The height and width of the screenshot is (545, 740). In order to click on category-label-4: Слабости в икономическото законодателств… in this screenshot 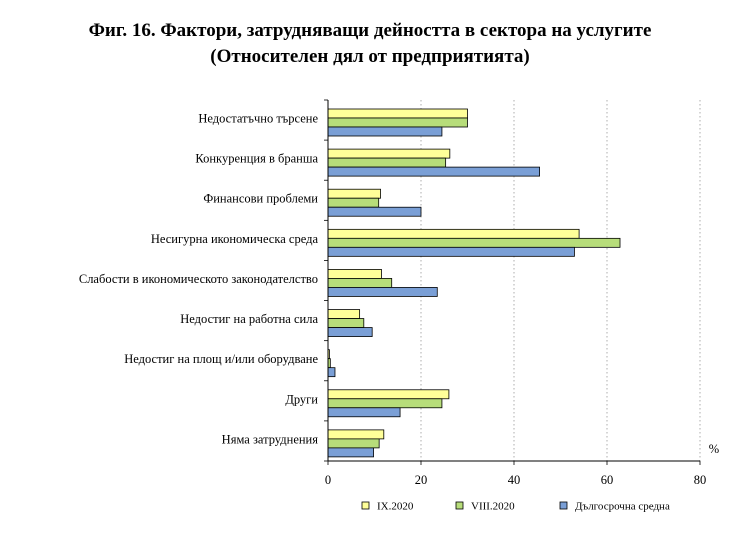, I will do `click(198, 279)`.